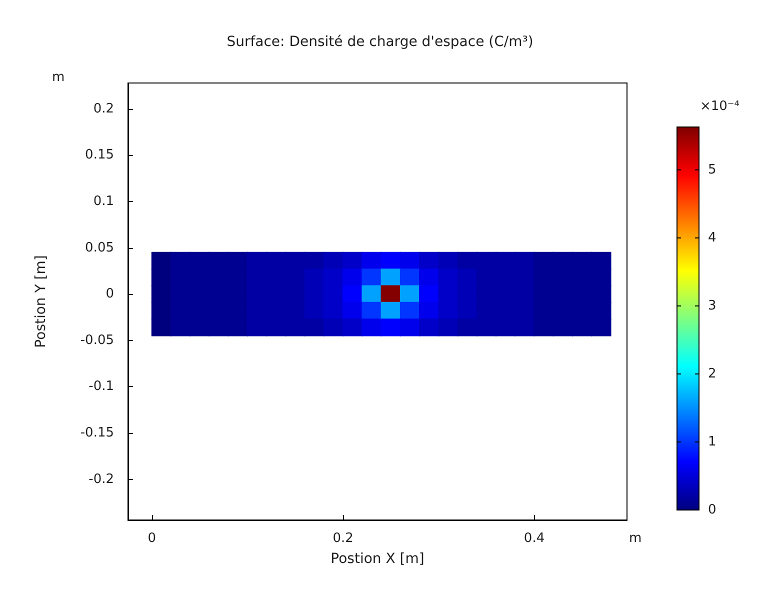  Describe the element at coordinates (99, 155) in the screenshot. I see `y-tick-label: 0.15` at that location.